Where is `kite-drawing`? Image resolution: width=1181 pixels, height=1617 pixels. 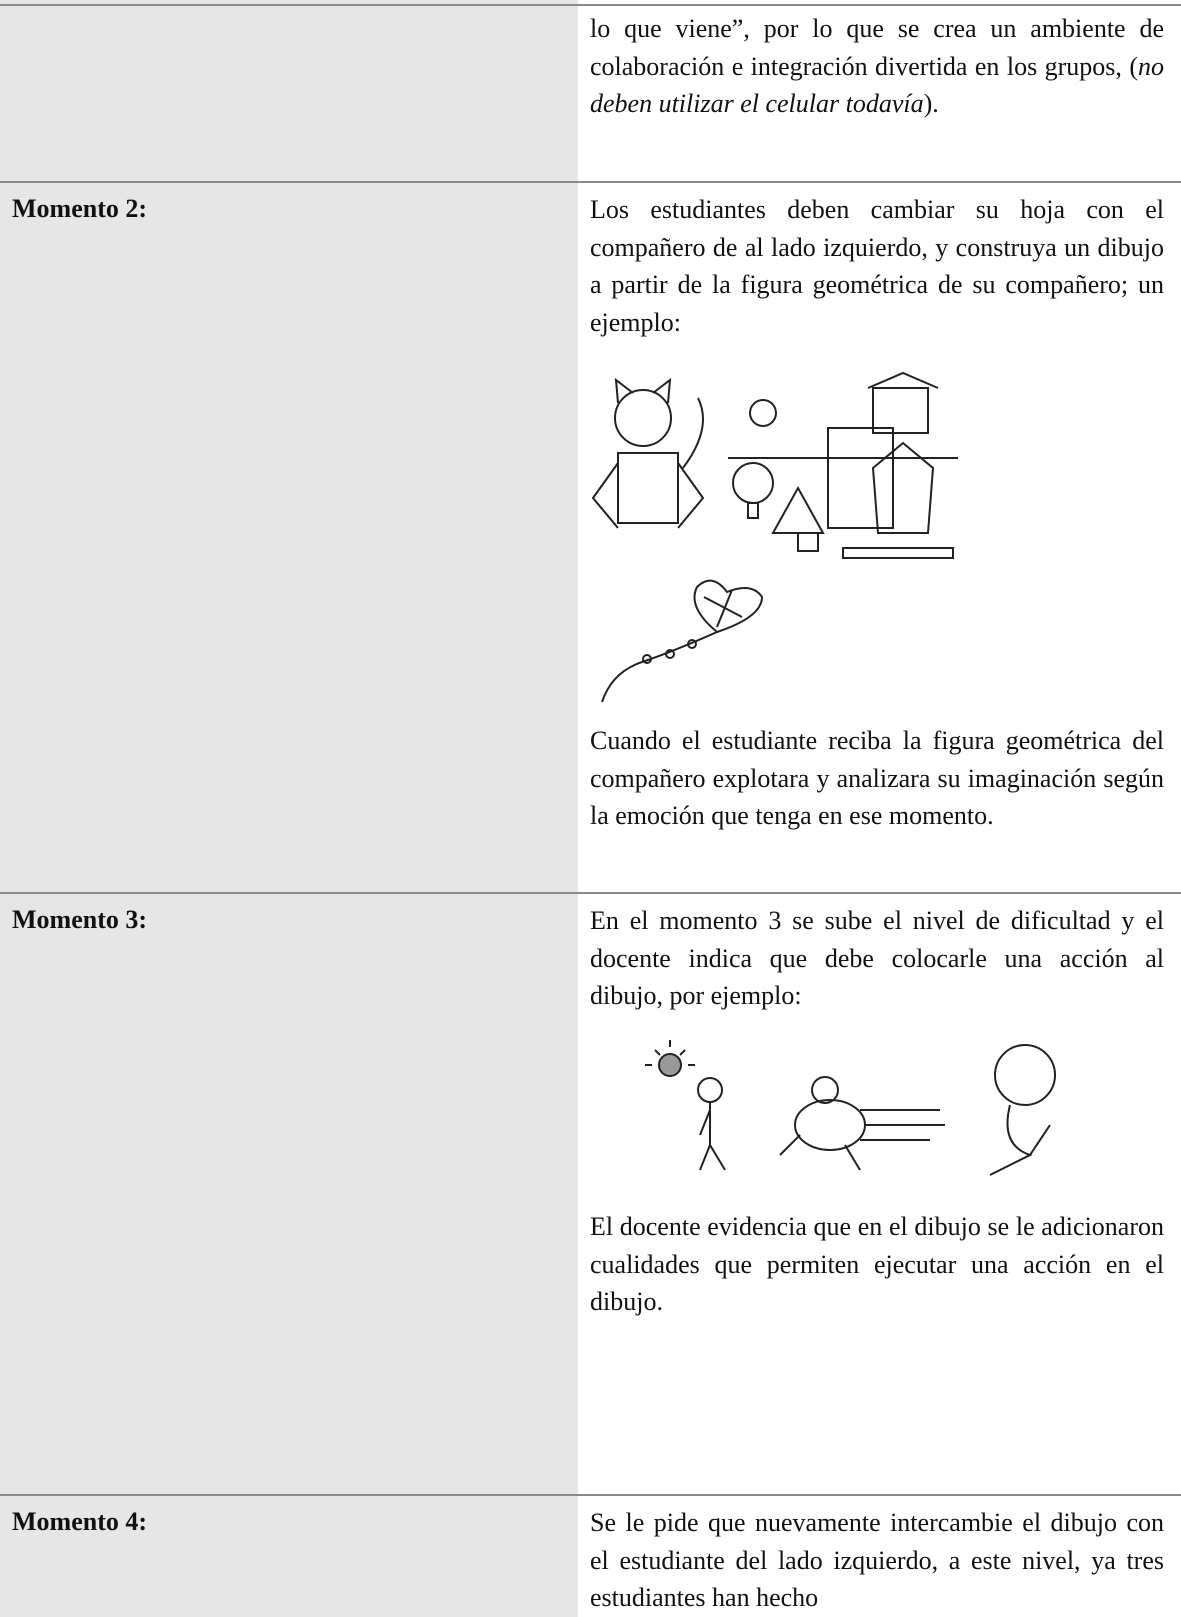 kite-drawing is located at coordinates (682, 641).